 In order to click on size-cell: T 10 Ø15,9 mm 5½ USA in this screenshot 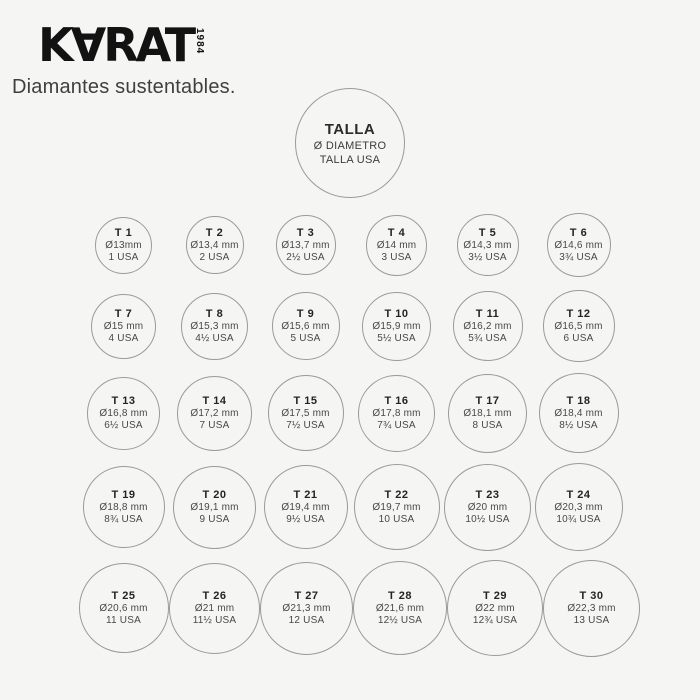, I will do `click(396, 326)`.